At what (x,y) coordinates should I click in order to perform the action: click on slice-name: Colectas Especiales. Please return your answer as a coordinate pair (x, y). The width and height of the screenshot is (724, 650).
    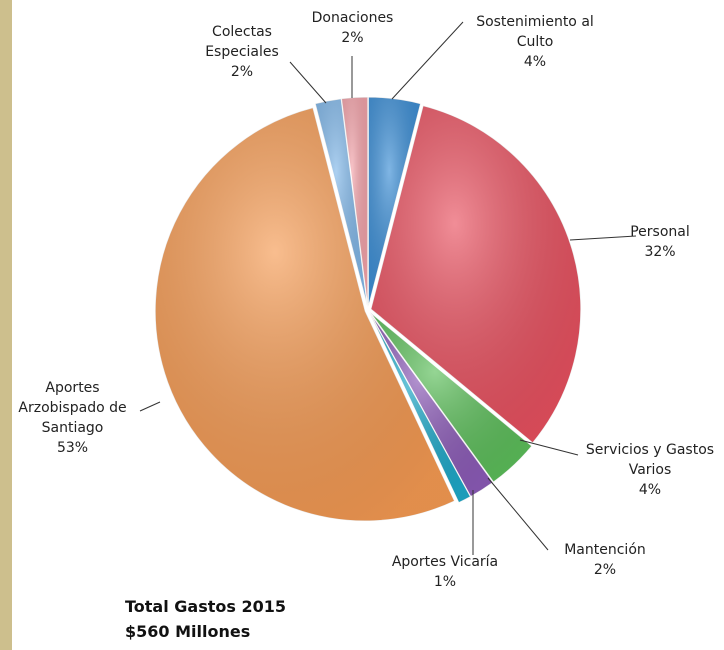
    Looking at the image, I should click on (242, 42).